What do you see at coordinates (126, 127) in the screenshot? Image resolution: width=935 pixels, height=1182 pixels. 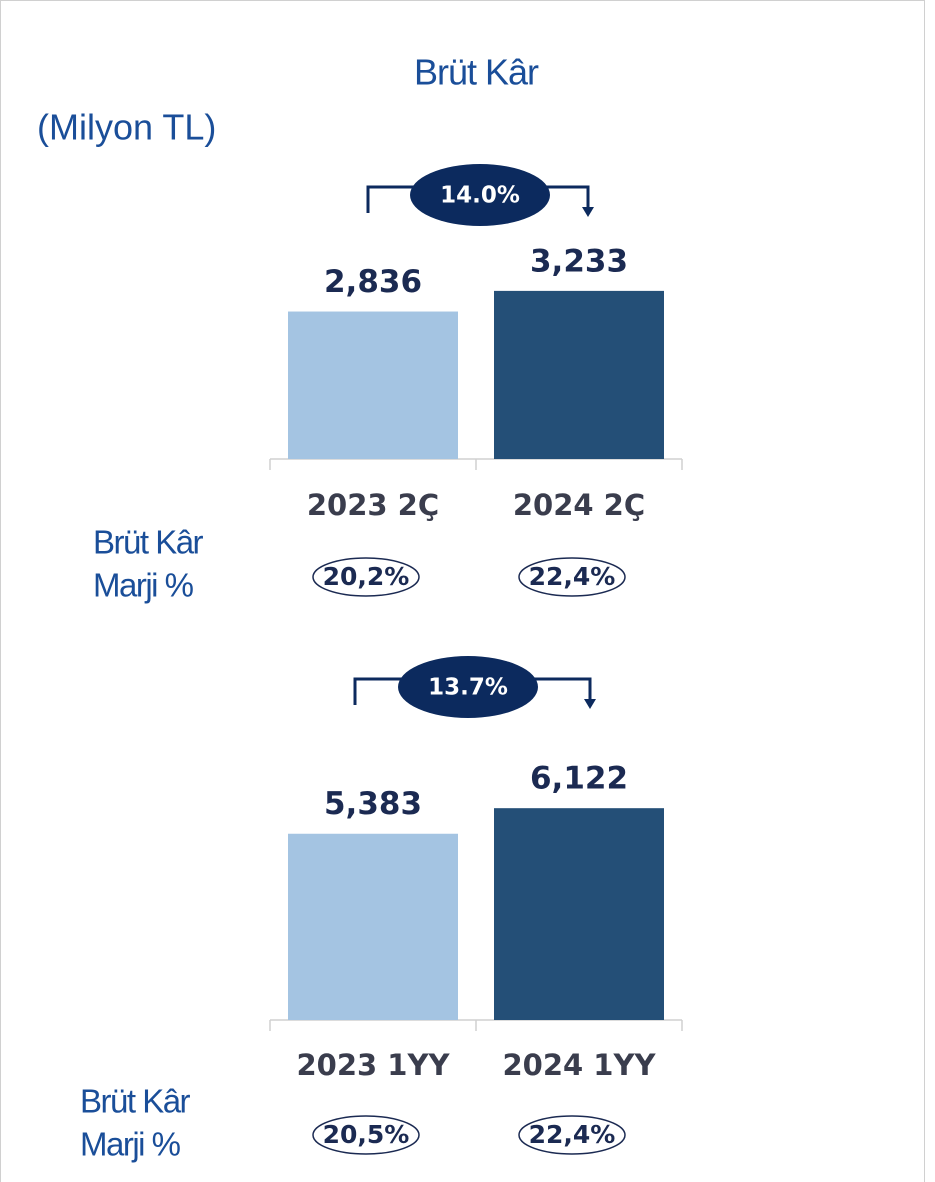 I see `unit-label: (Milyon TL)` at bounding box center [126, 127].